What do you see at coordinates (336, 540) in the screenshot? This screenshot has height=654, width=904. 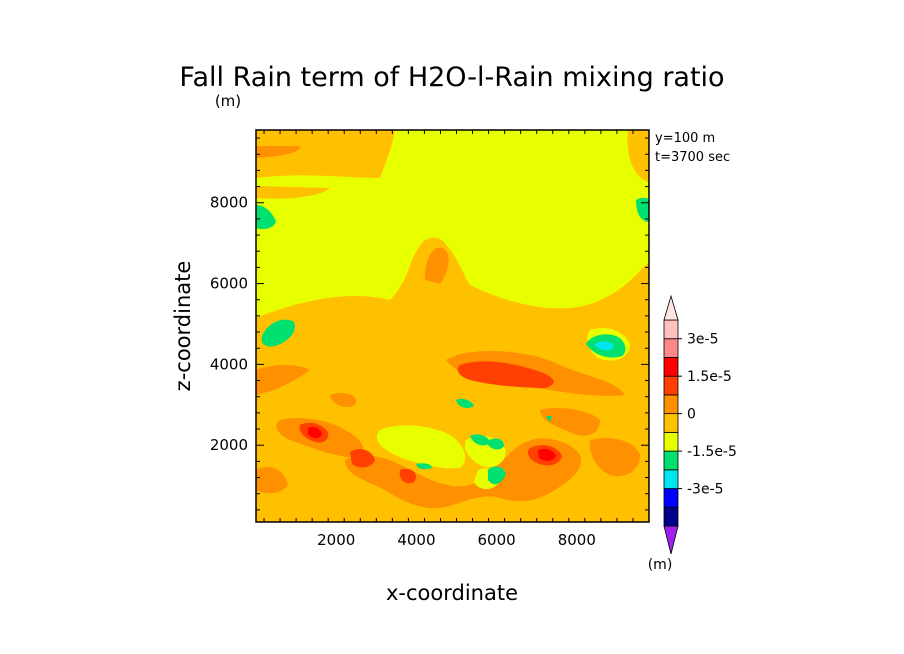 I see `x-tick-label: 2000` at bounding box center [336, 540].